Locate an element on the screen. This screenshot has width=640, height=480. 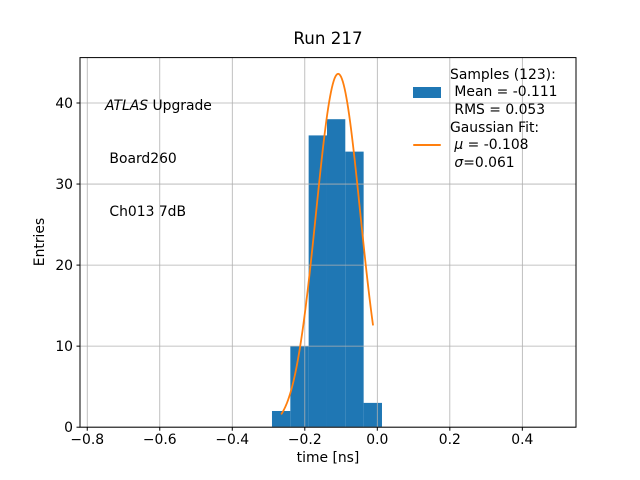
chart-title: Run 217 is located at coordinates (328, 38).